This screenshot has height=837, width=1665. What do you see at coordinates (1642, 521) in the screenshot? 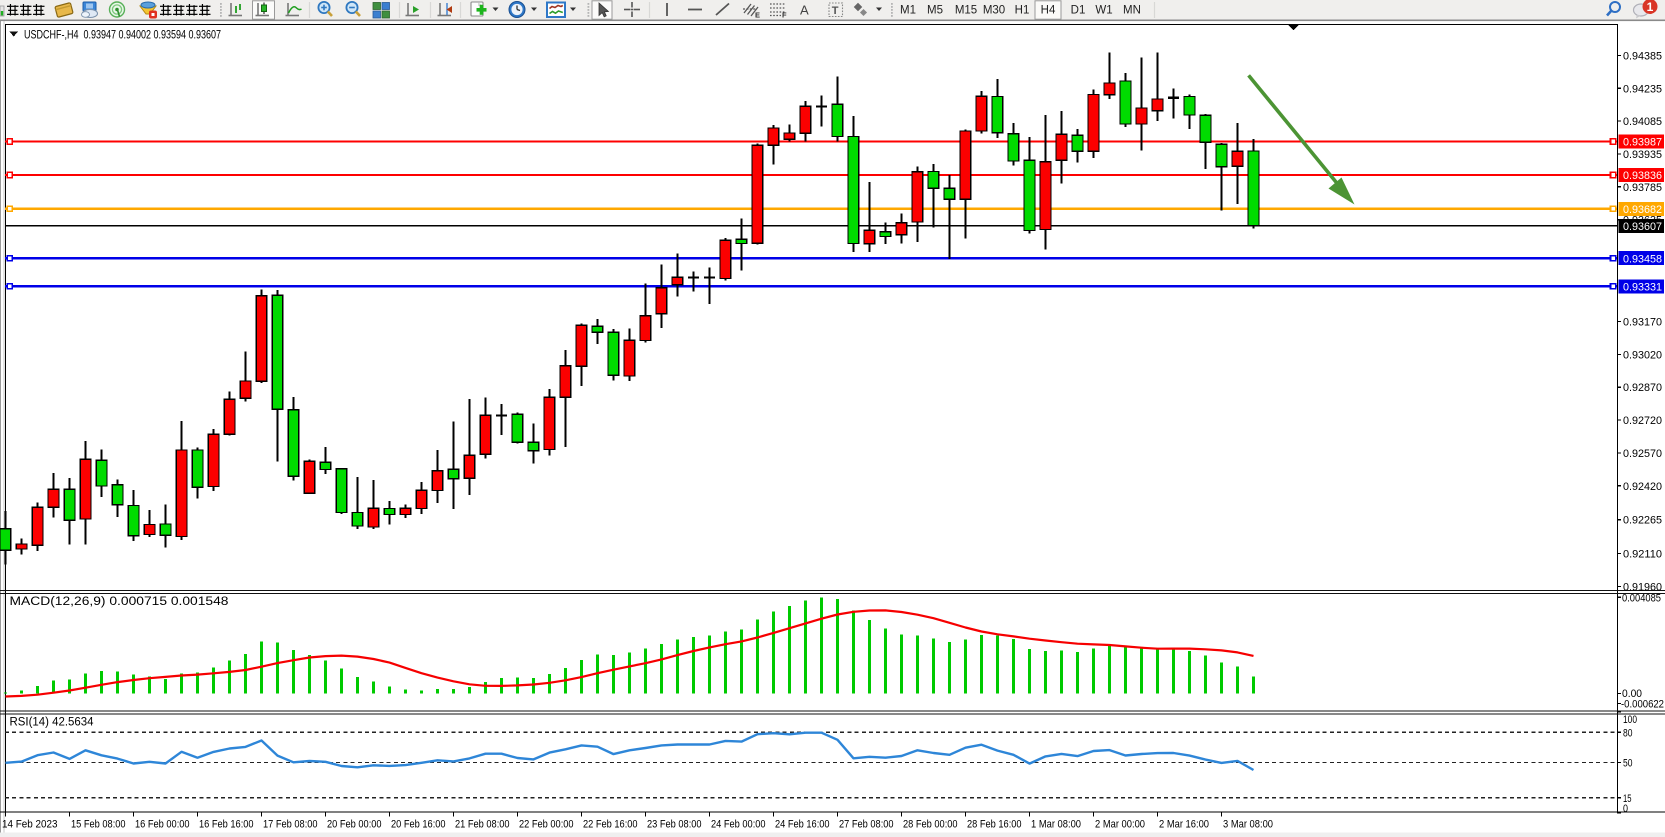
I see `svg-text: 0.92265` at bounding box center [1642, 521].